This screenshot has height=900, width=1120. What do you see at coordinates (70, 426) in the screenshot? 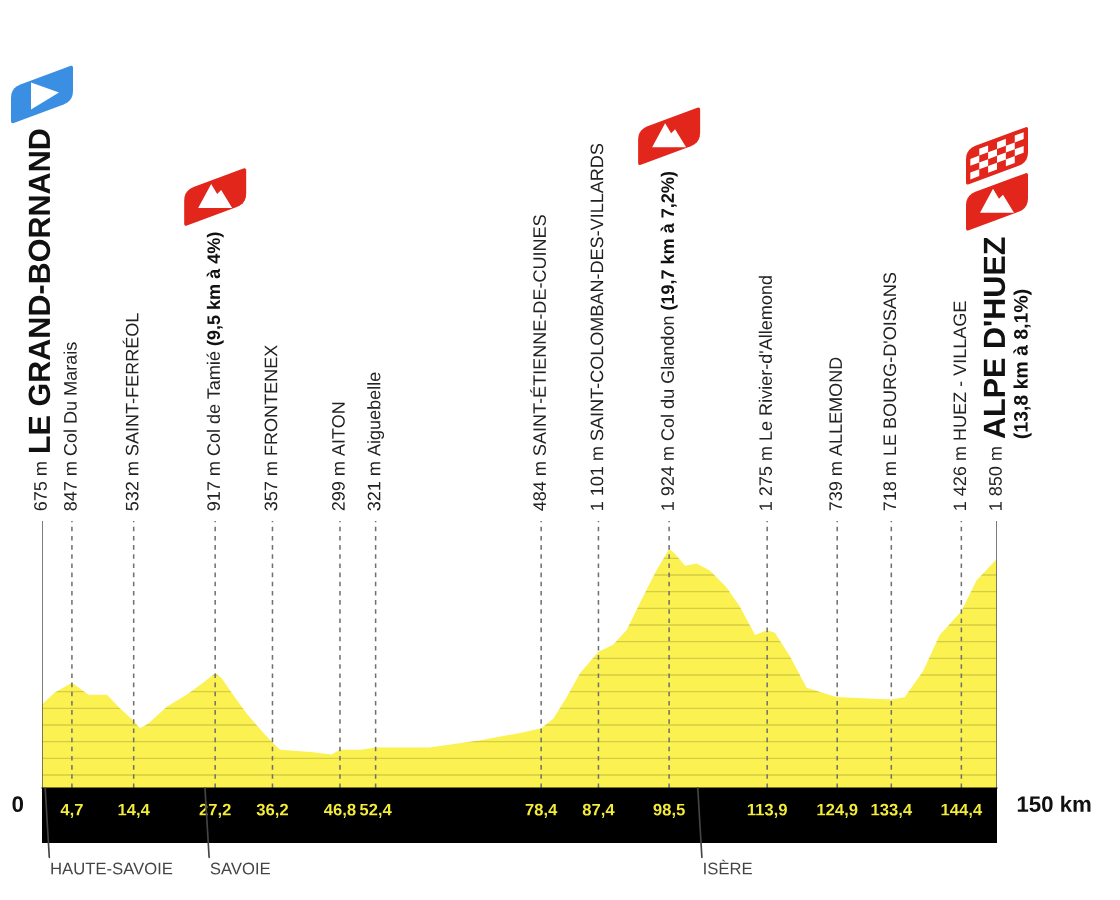
I see `ref-line-label: 847 m Col Du Marais` at bounding box center [70, 426].